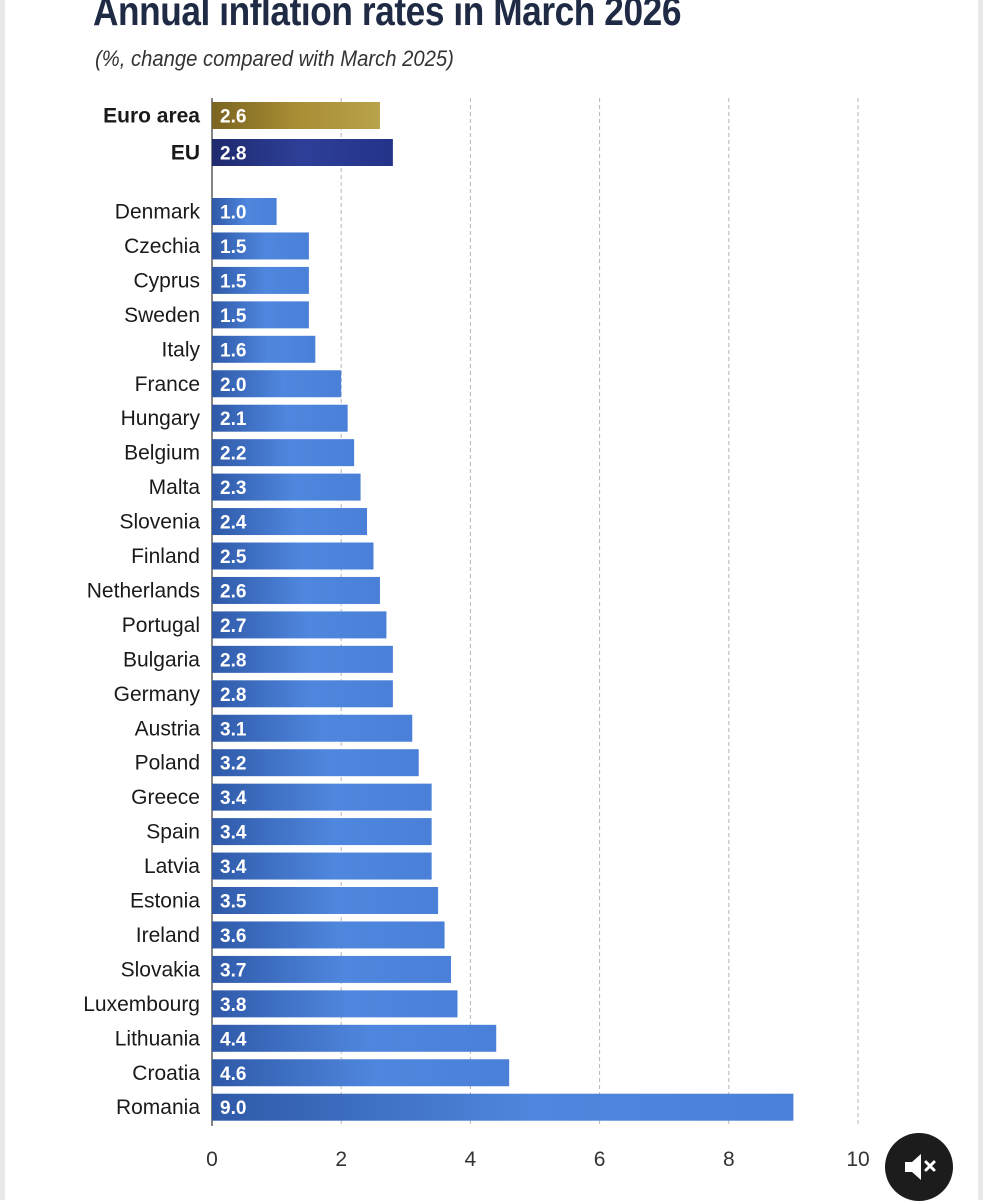 The width and height of the screenshot is (983, 1201). I want to click on category-label: Belgium, so click(162, 453).